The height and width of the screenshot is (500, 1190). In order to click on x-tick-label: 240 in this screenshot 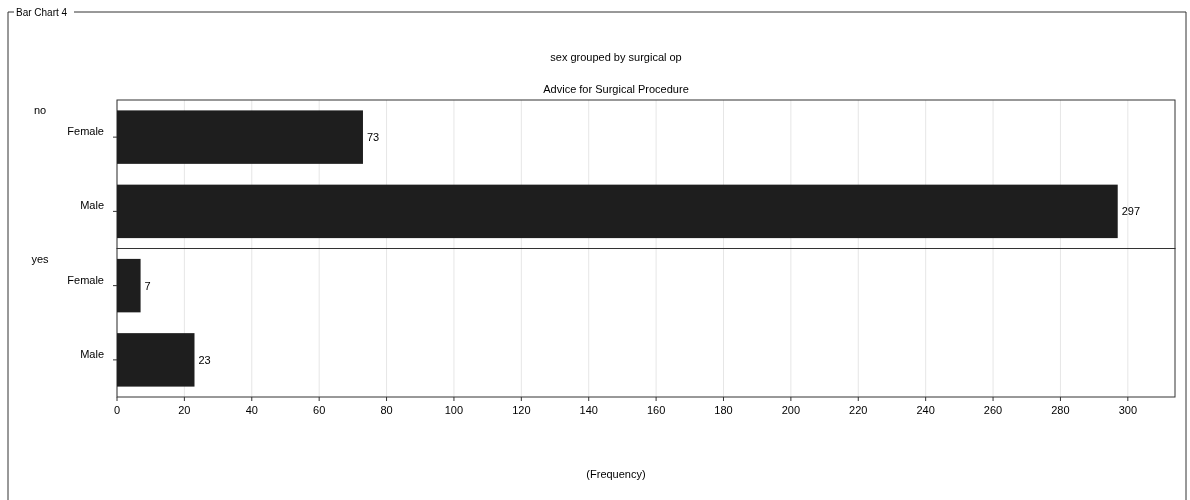, I will do `click(925, 410)`.